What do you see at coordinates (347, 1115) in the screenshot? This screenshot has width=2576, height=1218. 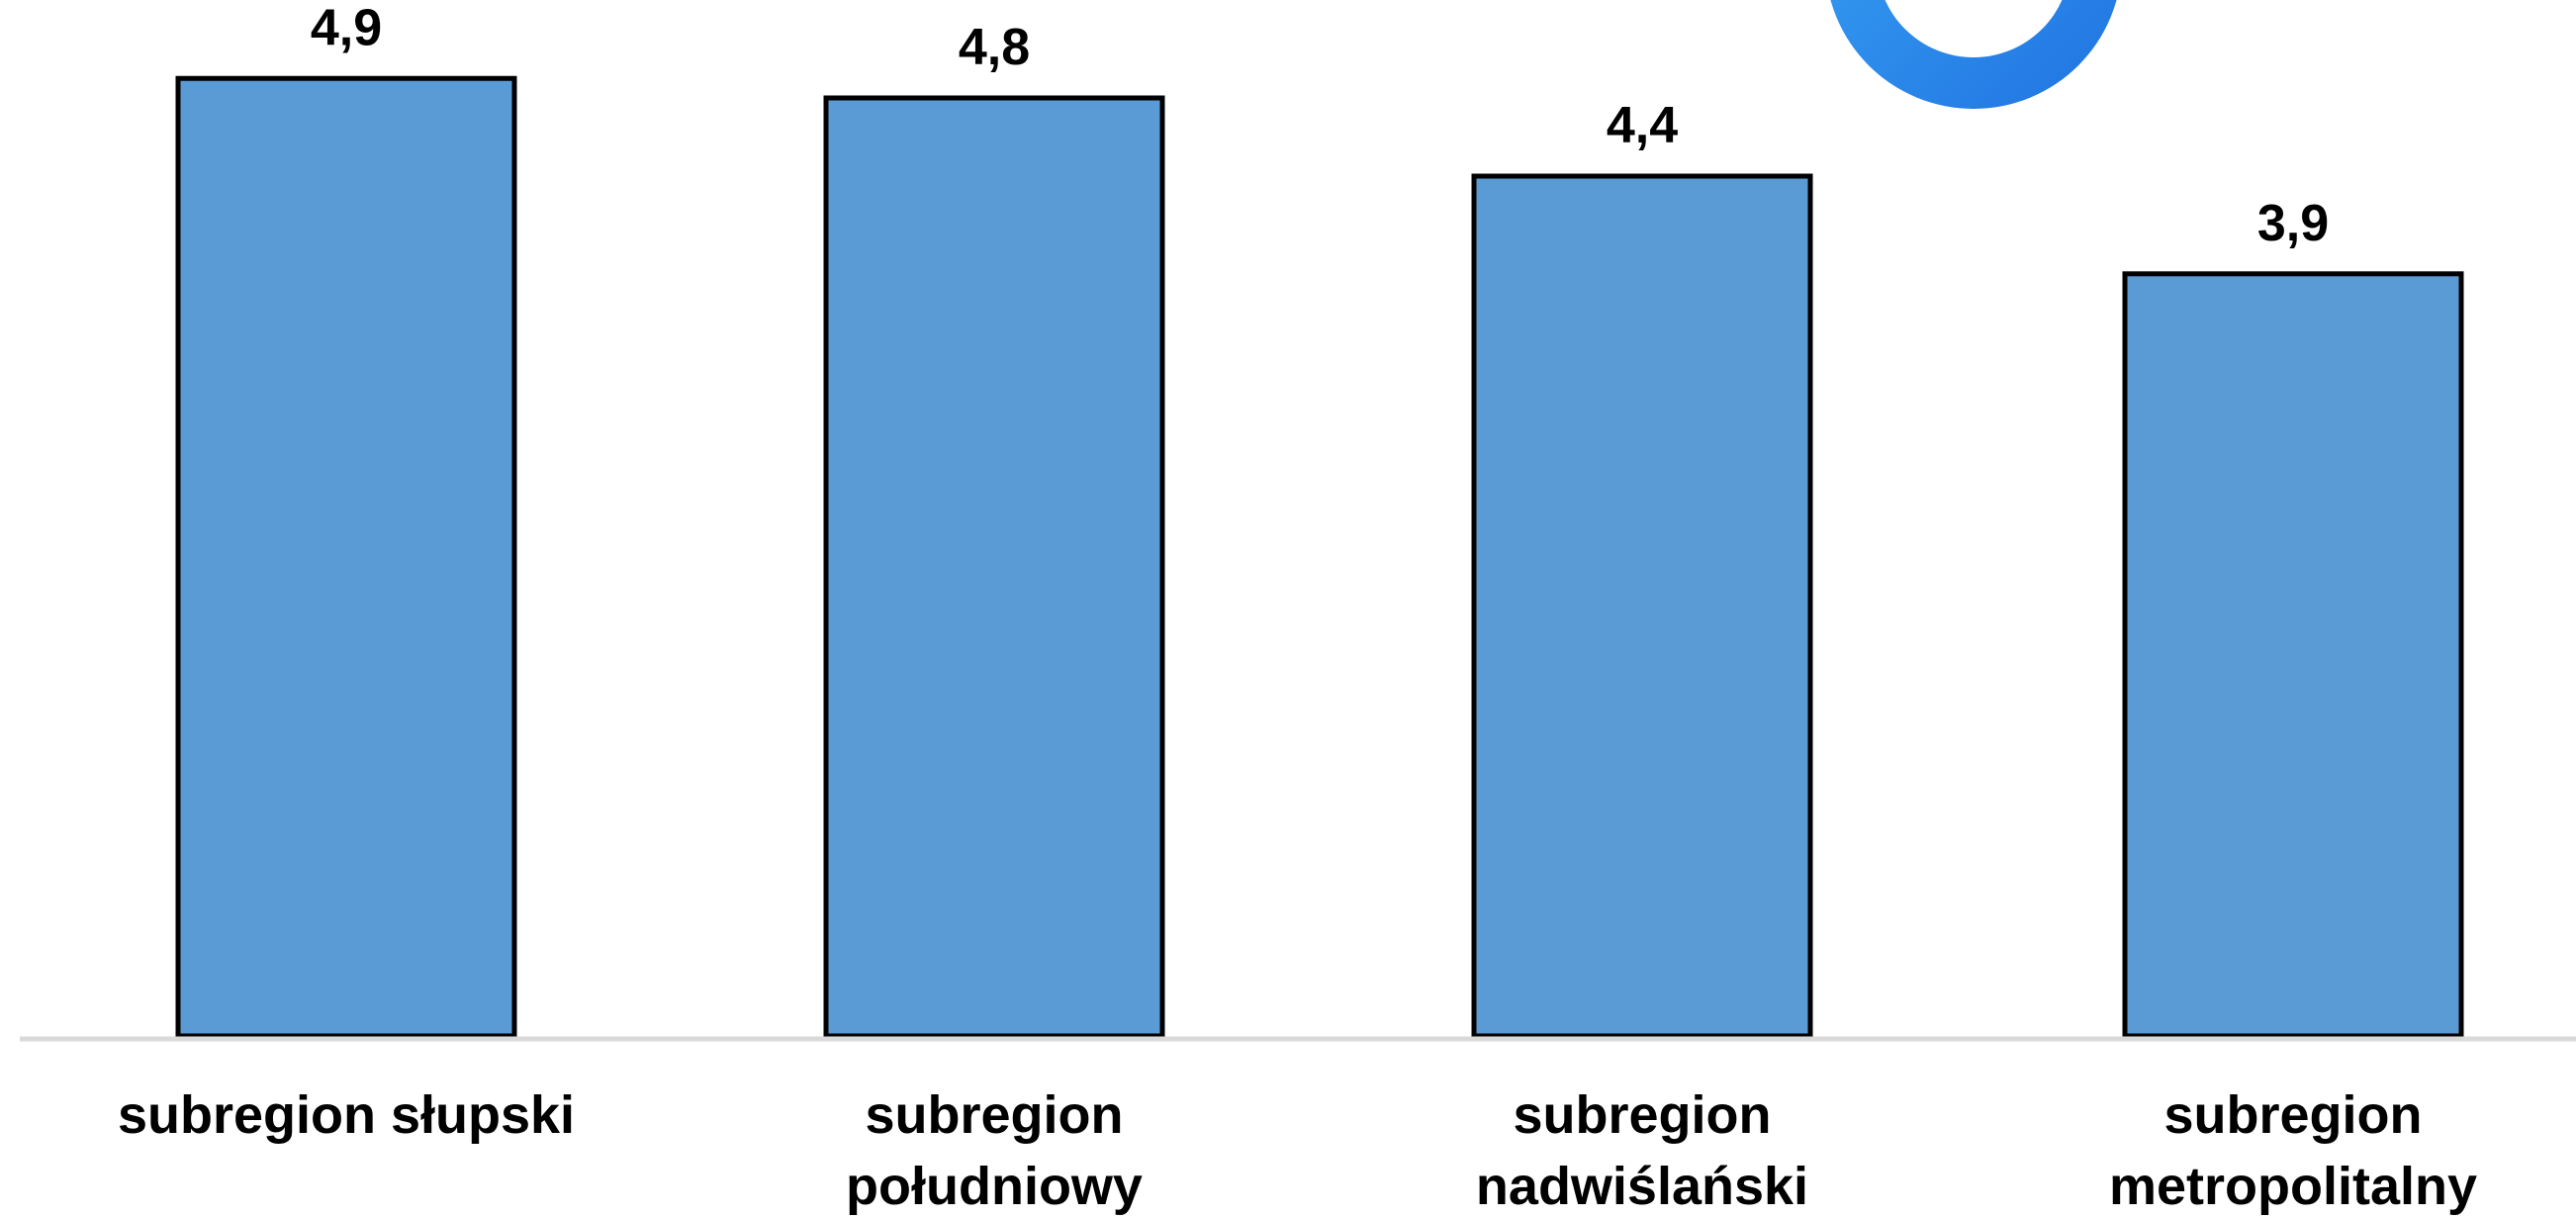 I see `category-label: subregion słupski` at bounding box center [347, 1115].